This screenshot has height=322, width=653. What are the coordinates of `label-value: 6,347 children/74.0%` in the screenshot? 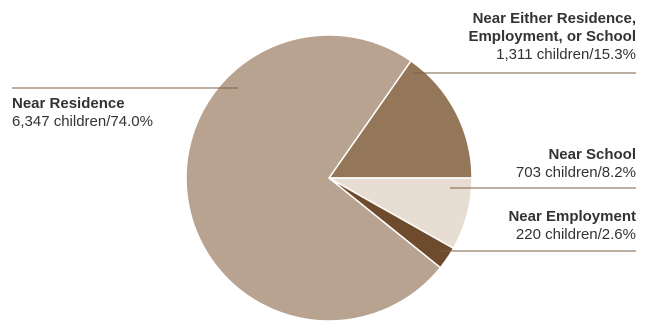 It's located at (82, 121).